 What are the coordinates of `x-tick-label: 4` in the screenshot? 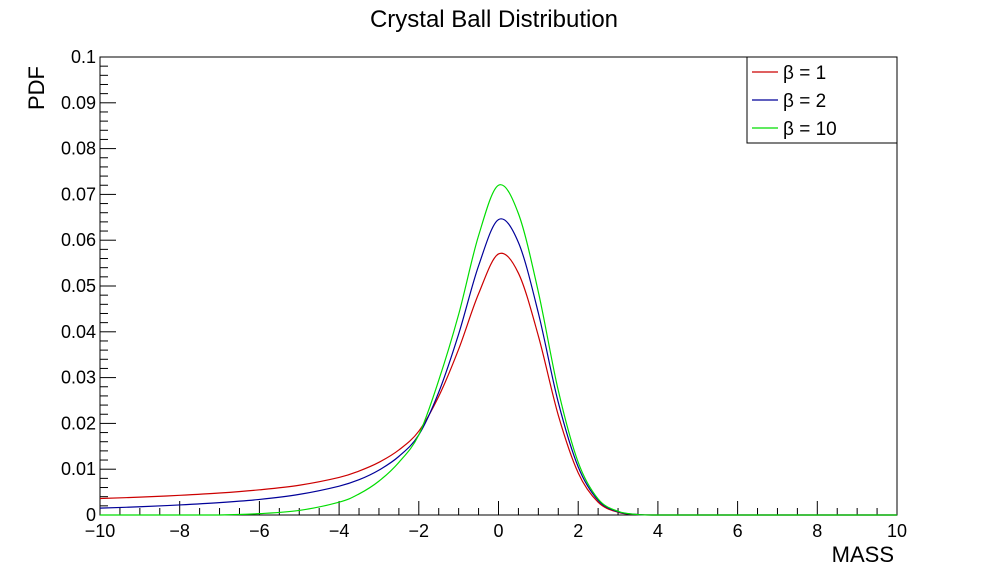 It's located at (658, 531).